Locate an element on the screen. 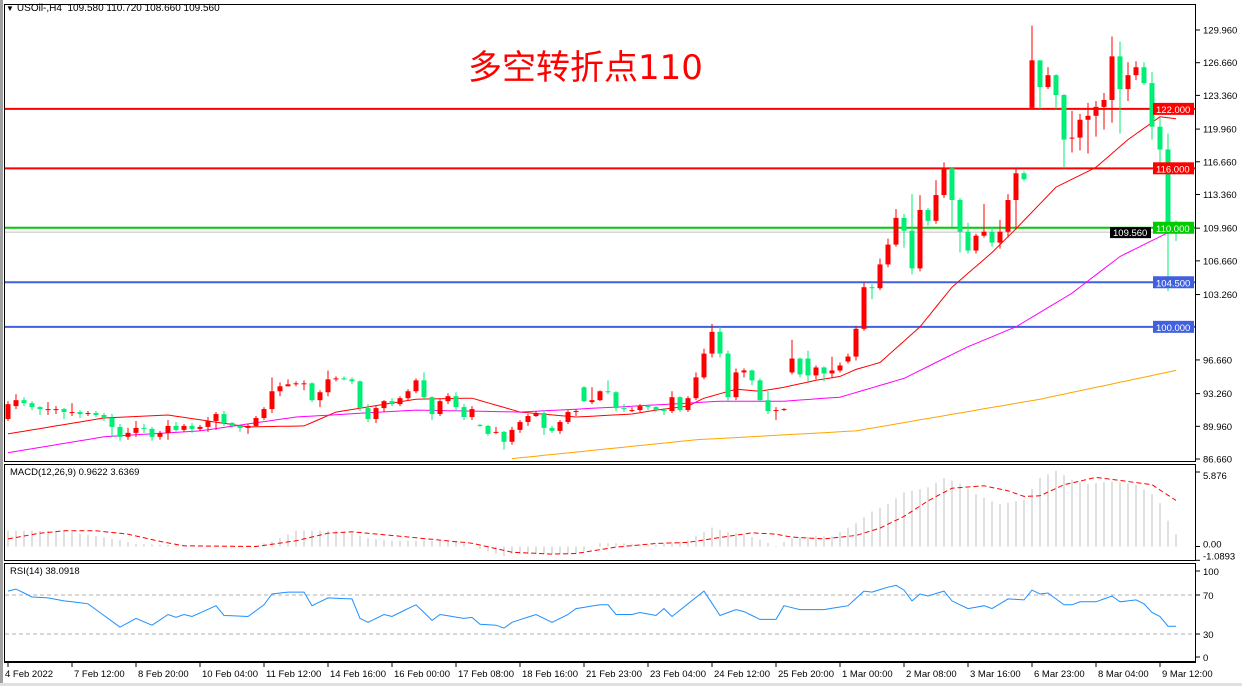 The image size is (1242, 686). price-tick-label: 126.660 is located at coordinates (1220, 63).